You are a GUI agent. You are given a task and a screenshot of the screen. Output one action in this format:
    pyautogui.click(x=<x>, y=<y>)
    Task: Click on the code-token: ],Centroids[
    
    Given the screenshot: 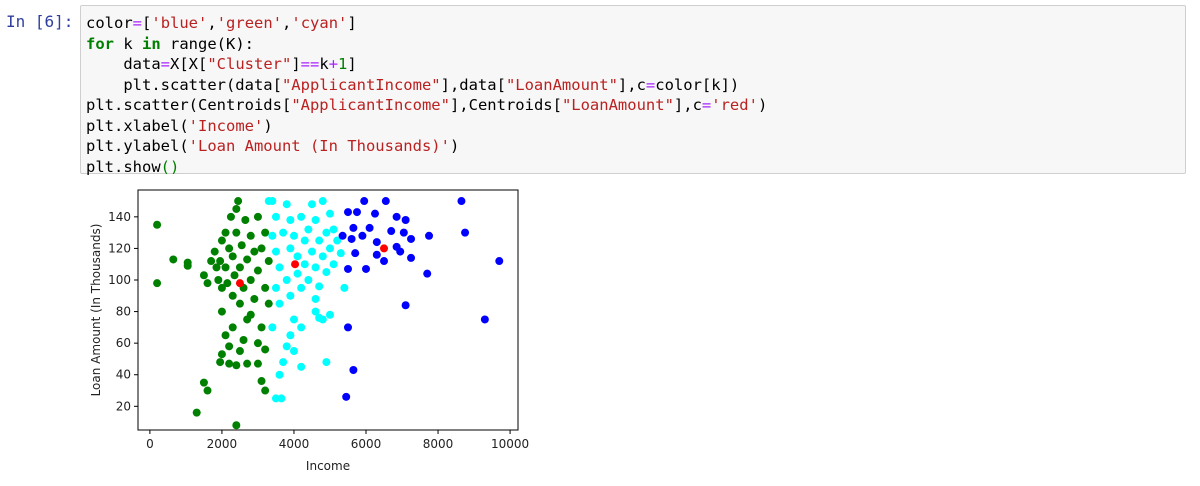 What is the action you would take?
    pyautogui.click(x=505, y=105)
    